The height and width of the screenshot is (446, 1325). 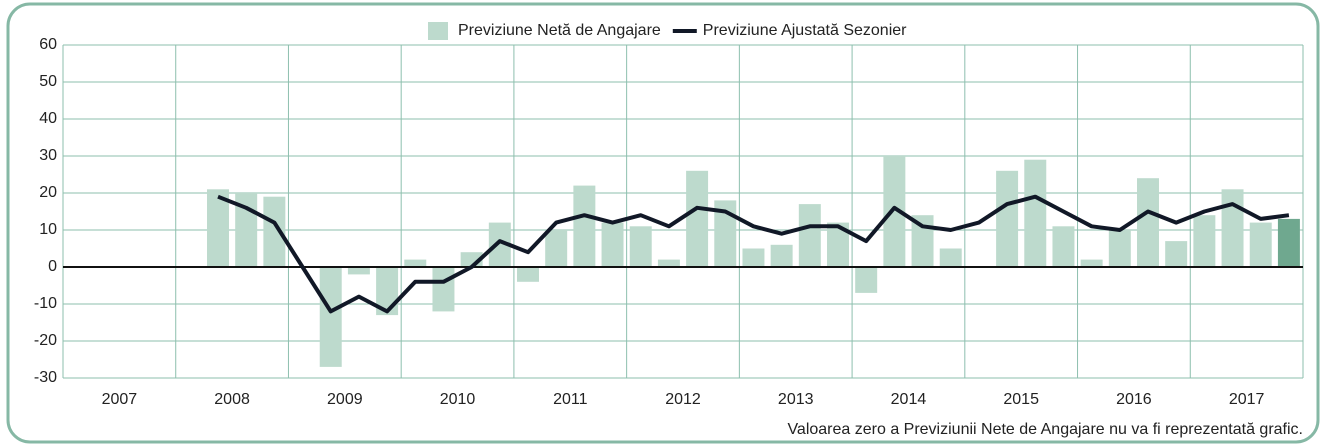 I want to click on y-tick-label: 50, so click(x=48, y=81).